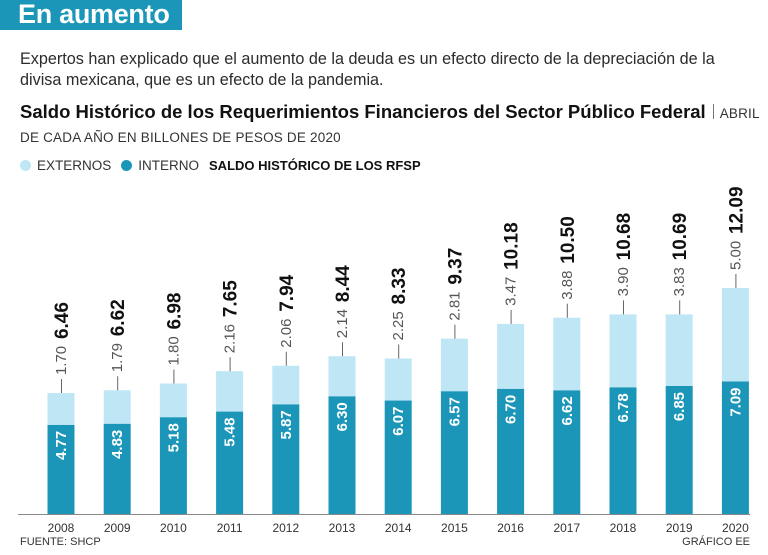  What do you see at coordinates (230, 338) in the screenshot?
I see `value-label-externos-2011: 2.16` at bounding box center [230, 338].